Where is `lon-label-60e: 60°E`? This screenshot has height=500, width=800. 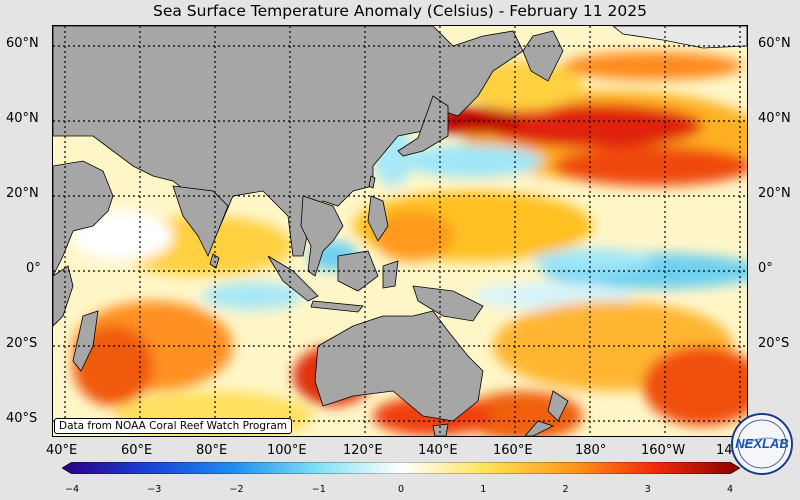
lon-label-60e: 60°E is located at coordinates (137, 450).